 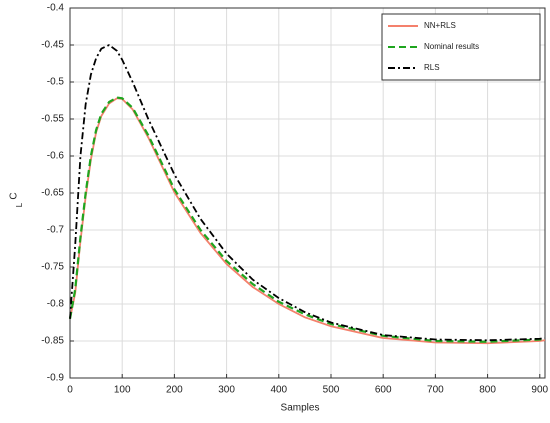 What do you see at coordinates (56, 82) in the screenshot?
I see `y-tick-label: -0.5` at bounding box center [56, 82].